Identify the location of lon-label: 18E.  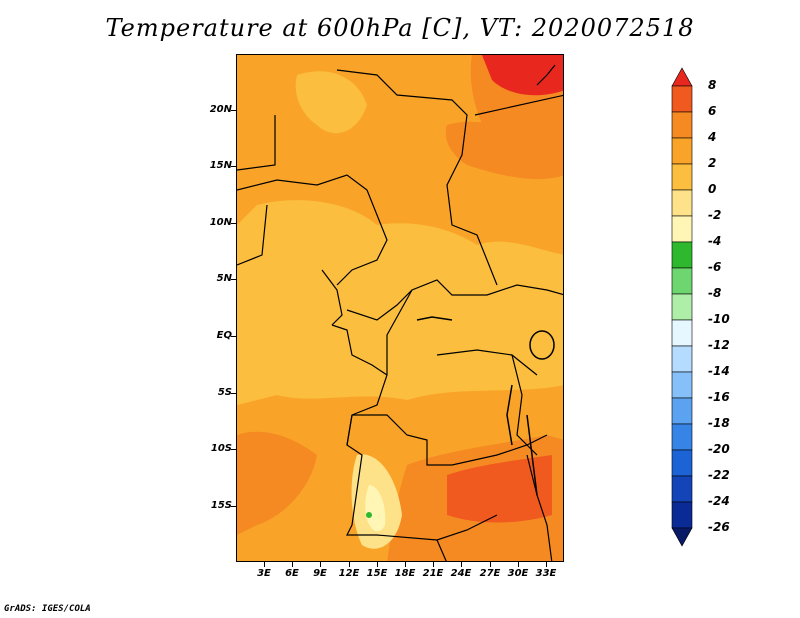
(405, 573).